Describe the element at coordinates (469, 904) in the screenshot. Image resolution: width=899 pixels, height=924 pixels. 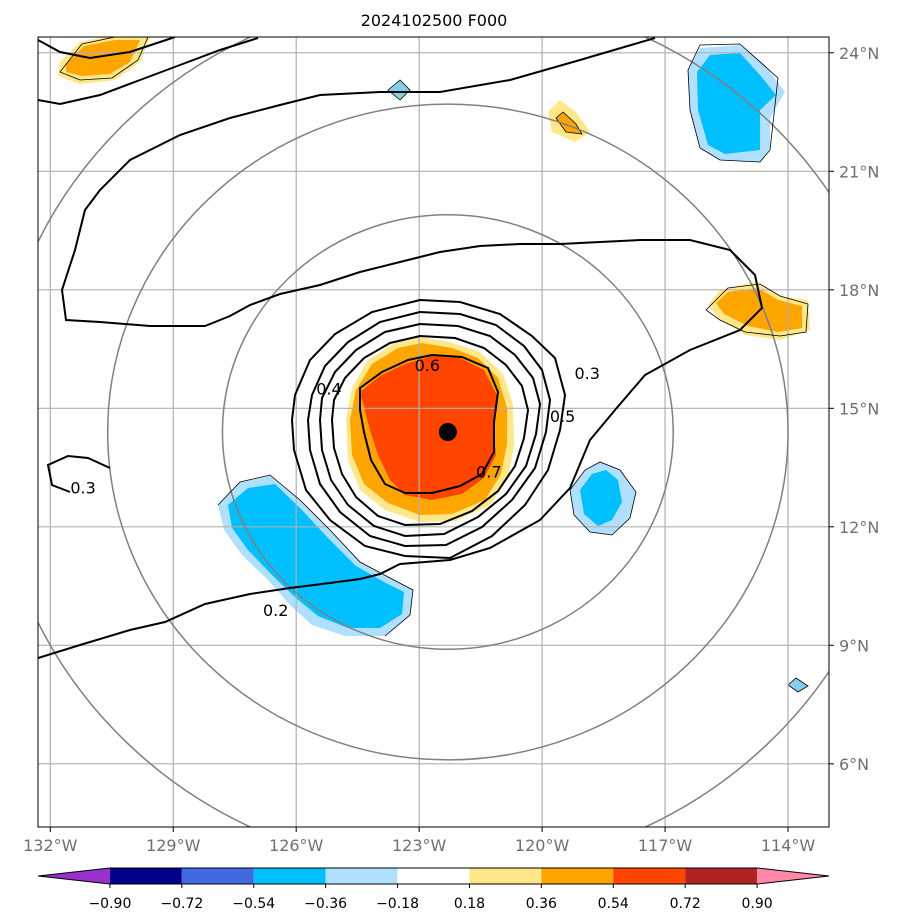
I see `colorbar-tick-label: 0.18` at that location.